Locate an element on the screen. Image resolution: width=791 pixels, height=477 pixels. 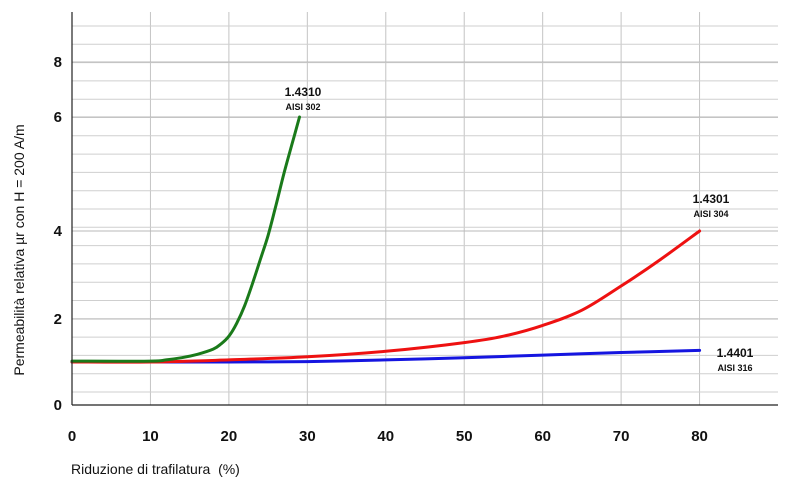
x-tick-label: 40 is located at coordinates (385, 436).